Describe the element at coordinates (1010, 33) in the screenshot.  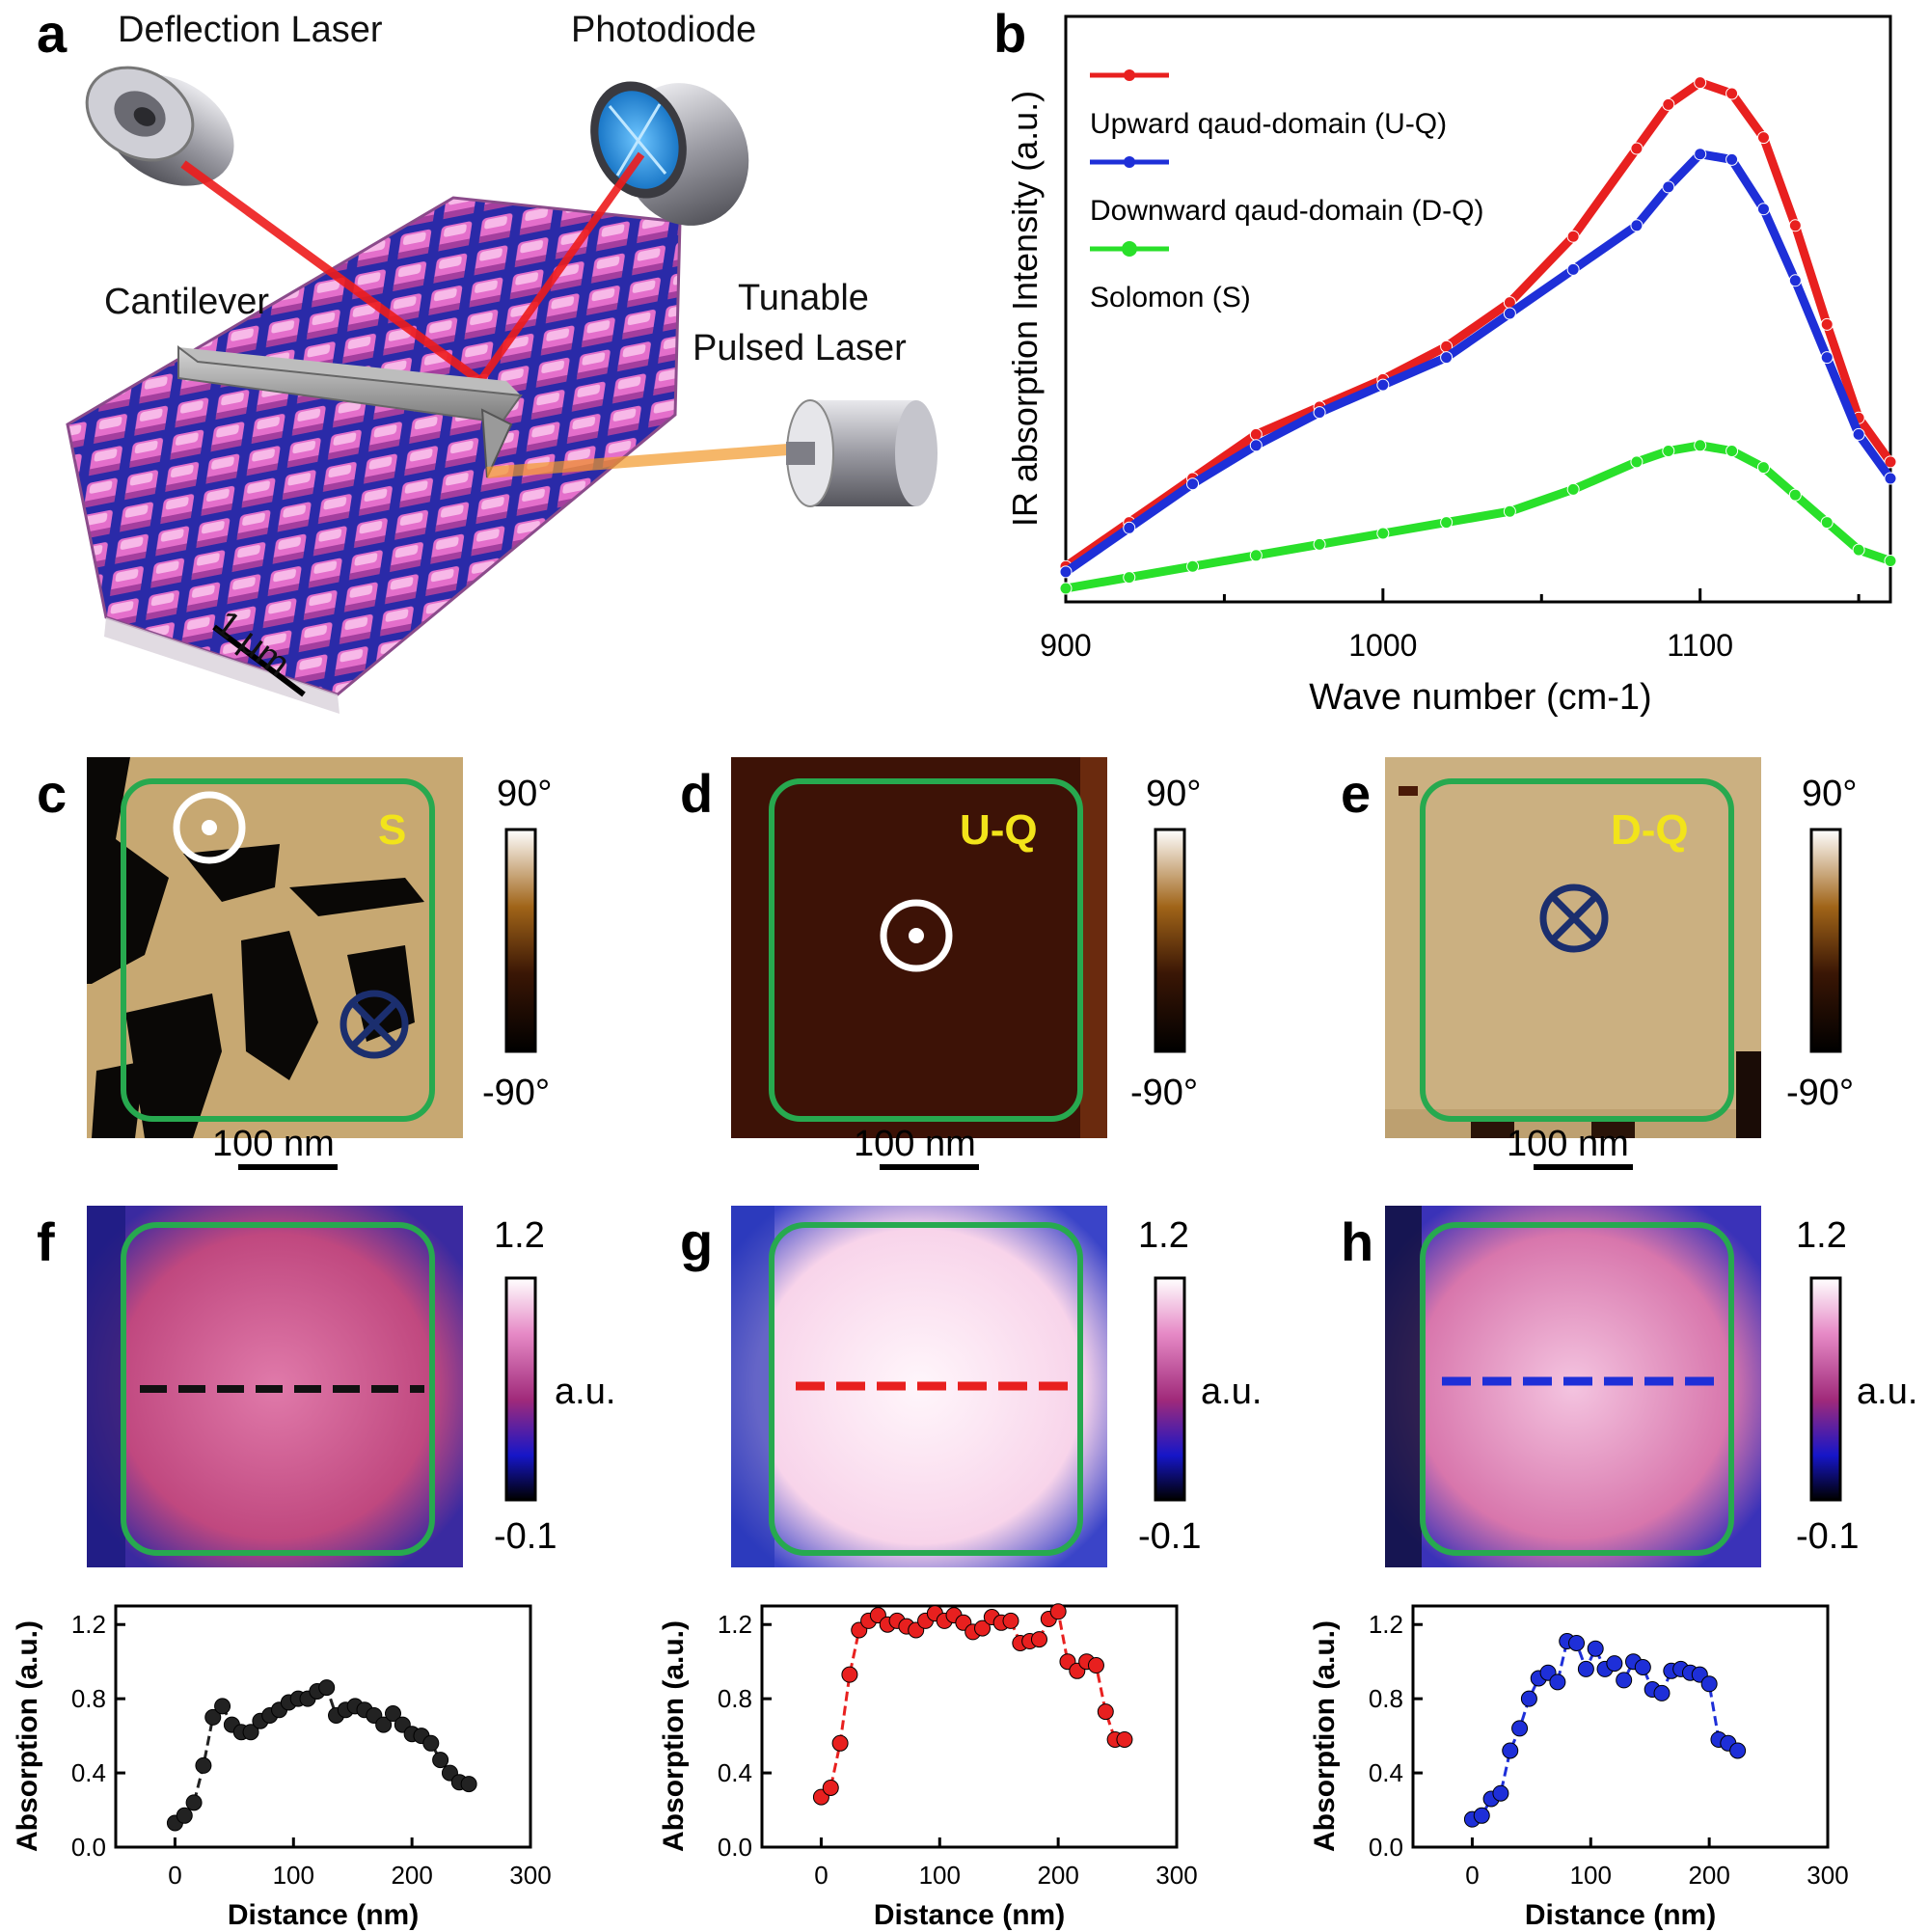
I see `panel-label-b: b` at that location.